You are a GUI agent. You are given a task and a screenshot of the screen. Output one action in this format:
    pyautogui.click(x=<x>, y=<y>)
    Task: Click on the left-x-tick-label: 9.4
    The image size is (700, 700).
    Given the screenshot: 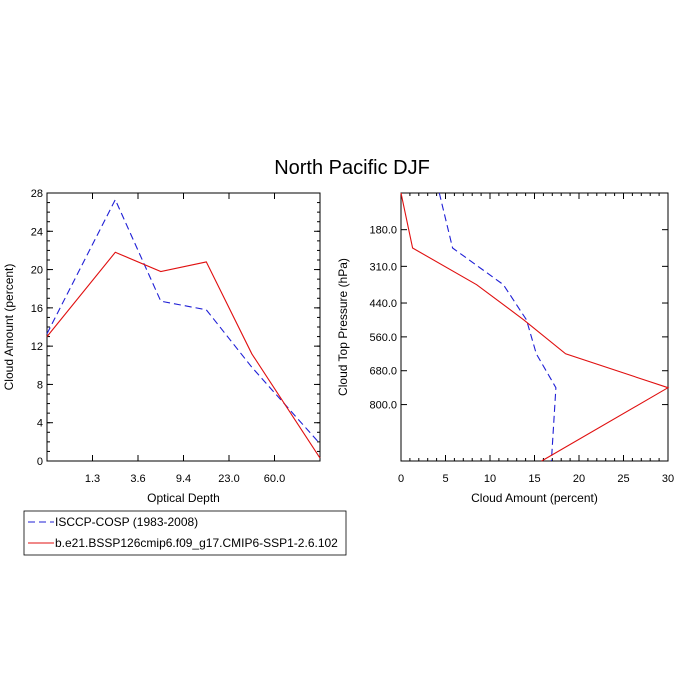 What is the action you would take?
    pyautogui.click(x=183, y=479)
    